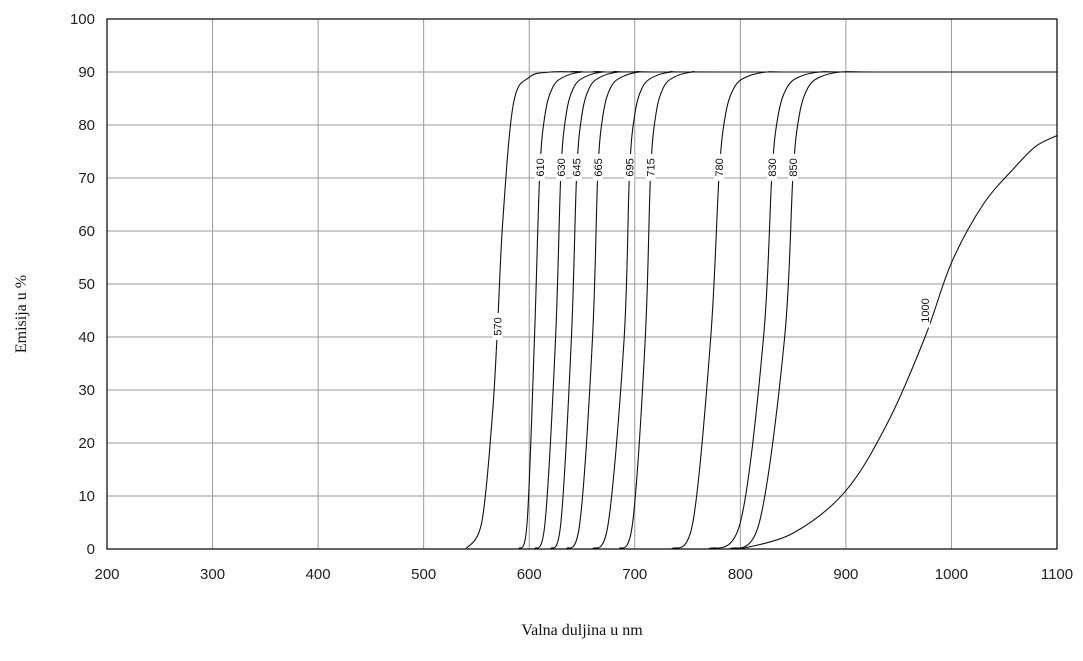  Describe the element at coordinates (86, 390) in the screenshot. I see `y-tick-label: 30` at that location.